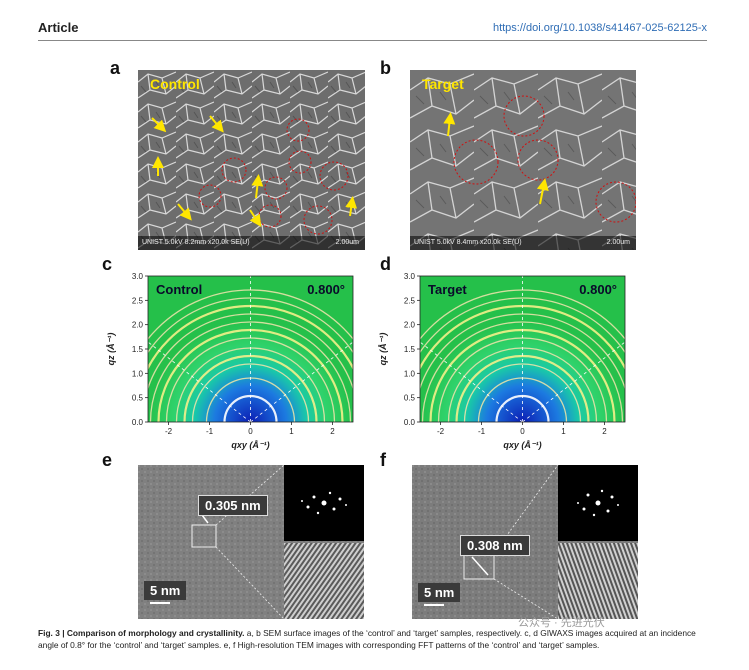 Image resolution: width=749 pixels, height=670 pixels. I want to click on panel-label-e: e, so click(107, 460).